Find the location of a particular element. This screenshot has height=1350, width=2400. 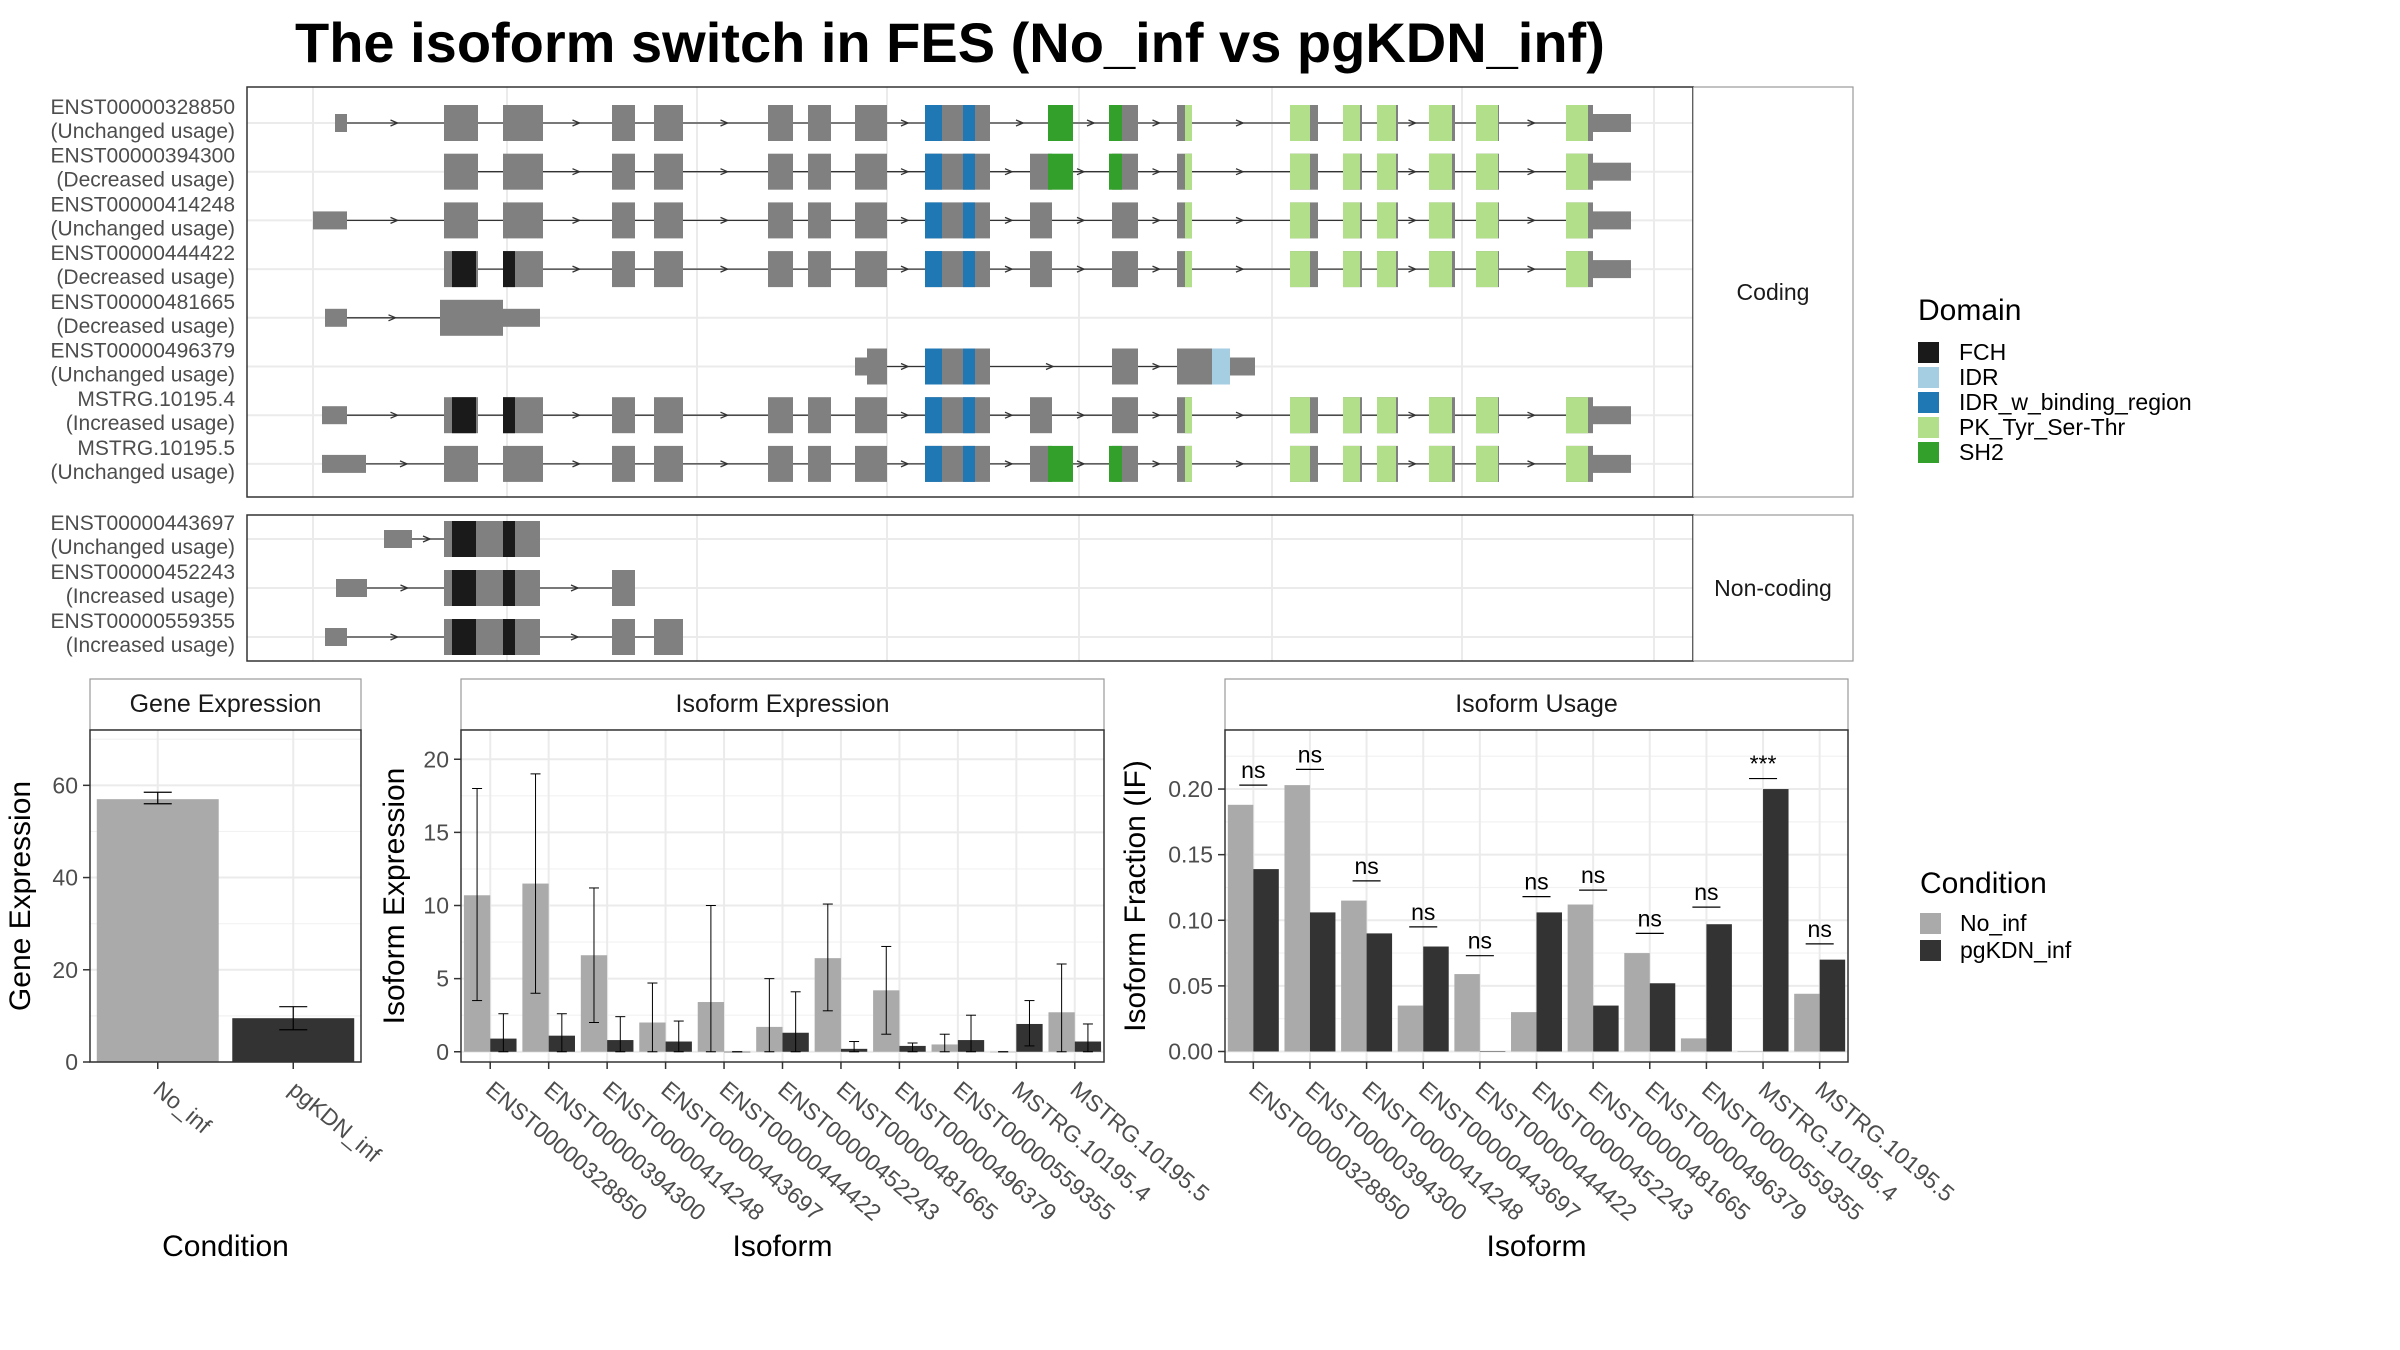

legend-label: No_inf is located at coordinates (1993, 923).